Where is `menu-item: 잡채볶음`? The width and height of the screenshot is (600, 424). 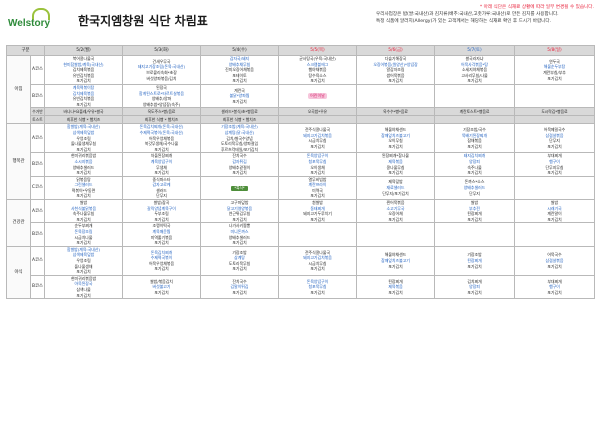 menu-item: 잡채볶음 is located at coordinates (474, 141).